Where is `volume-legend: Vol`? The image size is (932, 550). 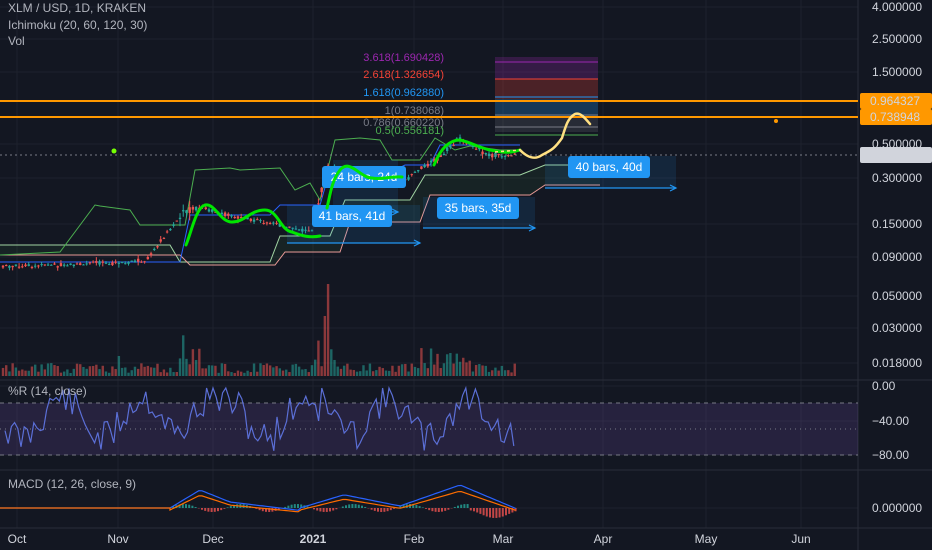
volume-legend: Vol is located at coordinates (16, 41).